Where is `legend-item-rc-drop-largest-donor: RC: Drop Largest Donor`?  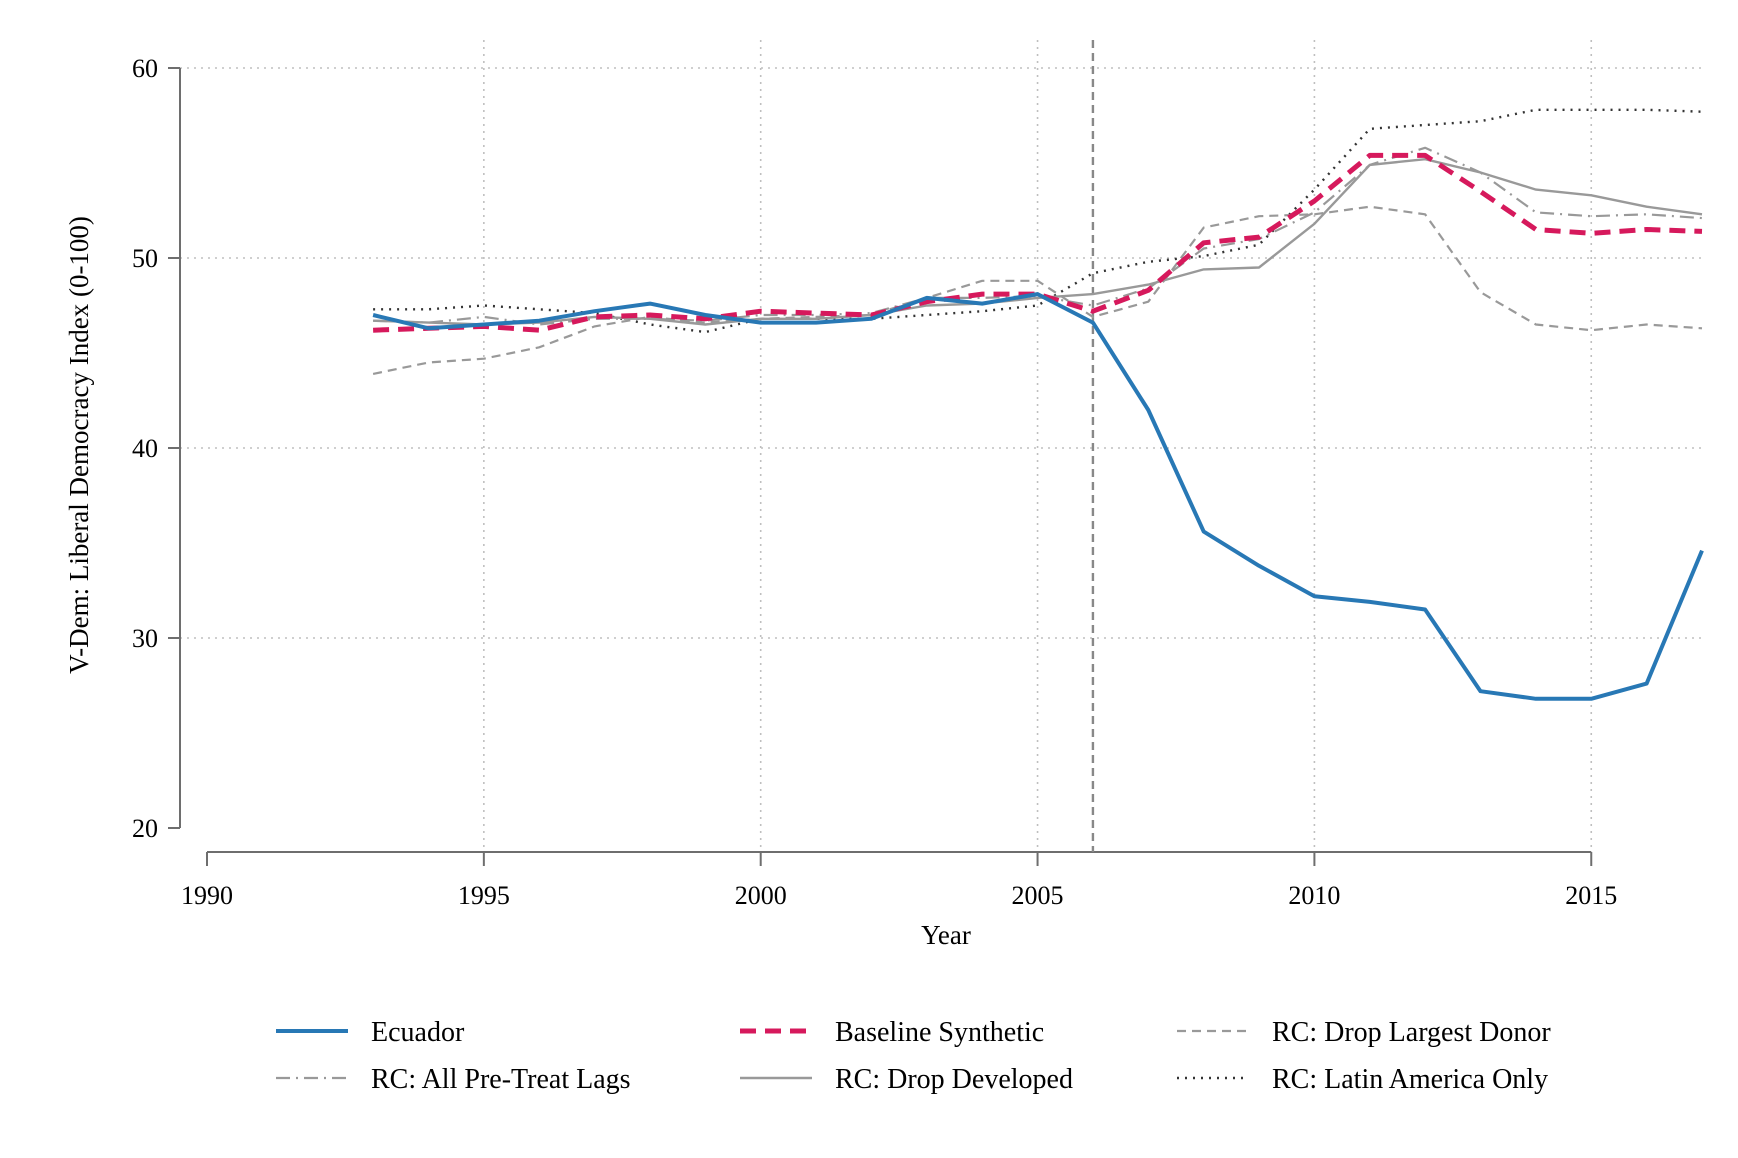
legend-item-rc-drop-largest-donor: RC: Drop Largest Donor is located at coordinates (1364, 1032).